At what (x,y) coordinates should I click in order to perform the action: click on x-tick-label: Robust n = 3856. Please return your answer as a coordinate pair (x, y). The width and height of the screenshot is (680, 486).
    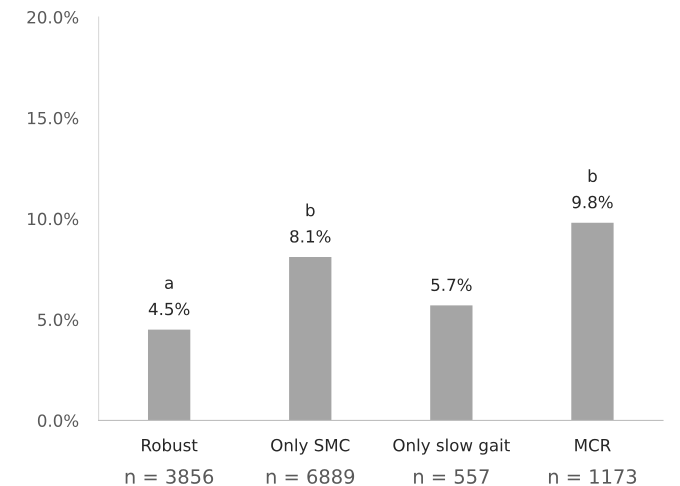
    Looking at the image, I should click on (170, 461).